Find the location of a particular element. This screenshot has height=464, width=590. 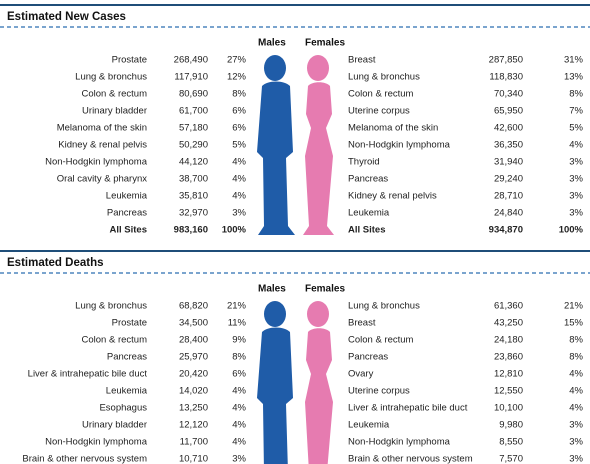

count: 934,870 is located at coordinates (506, 230).